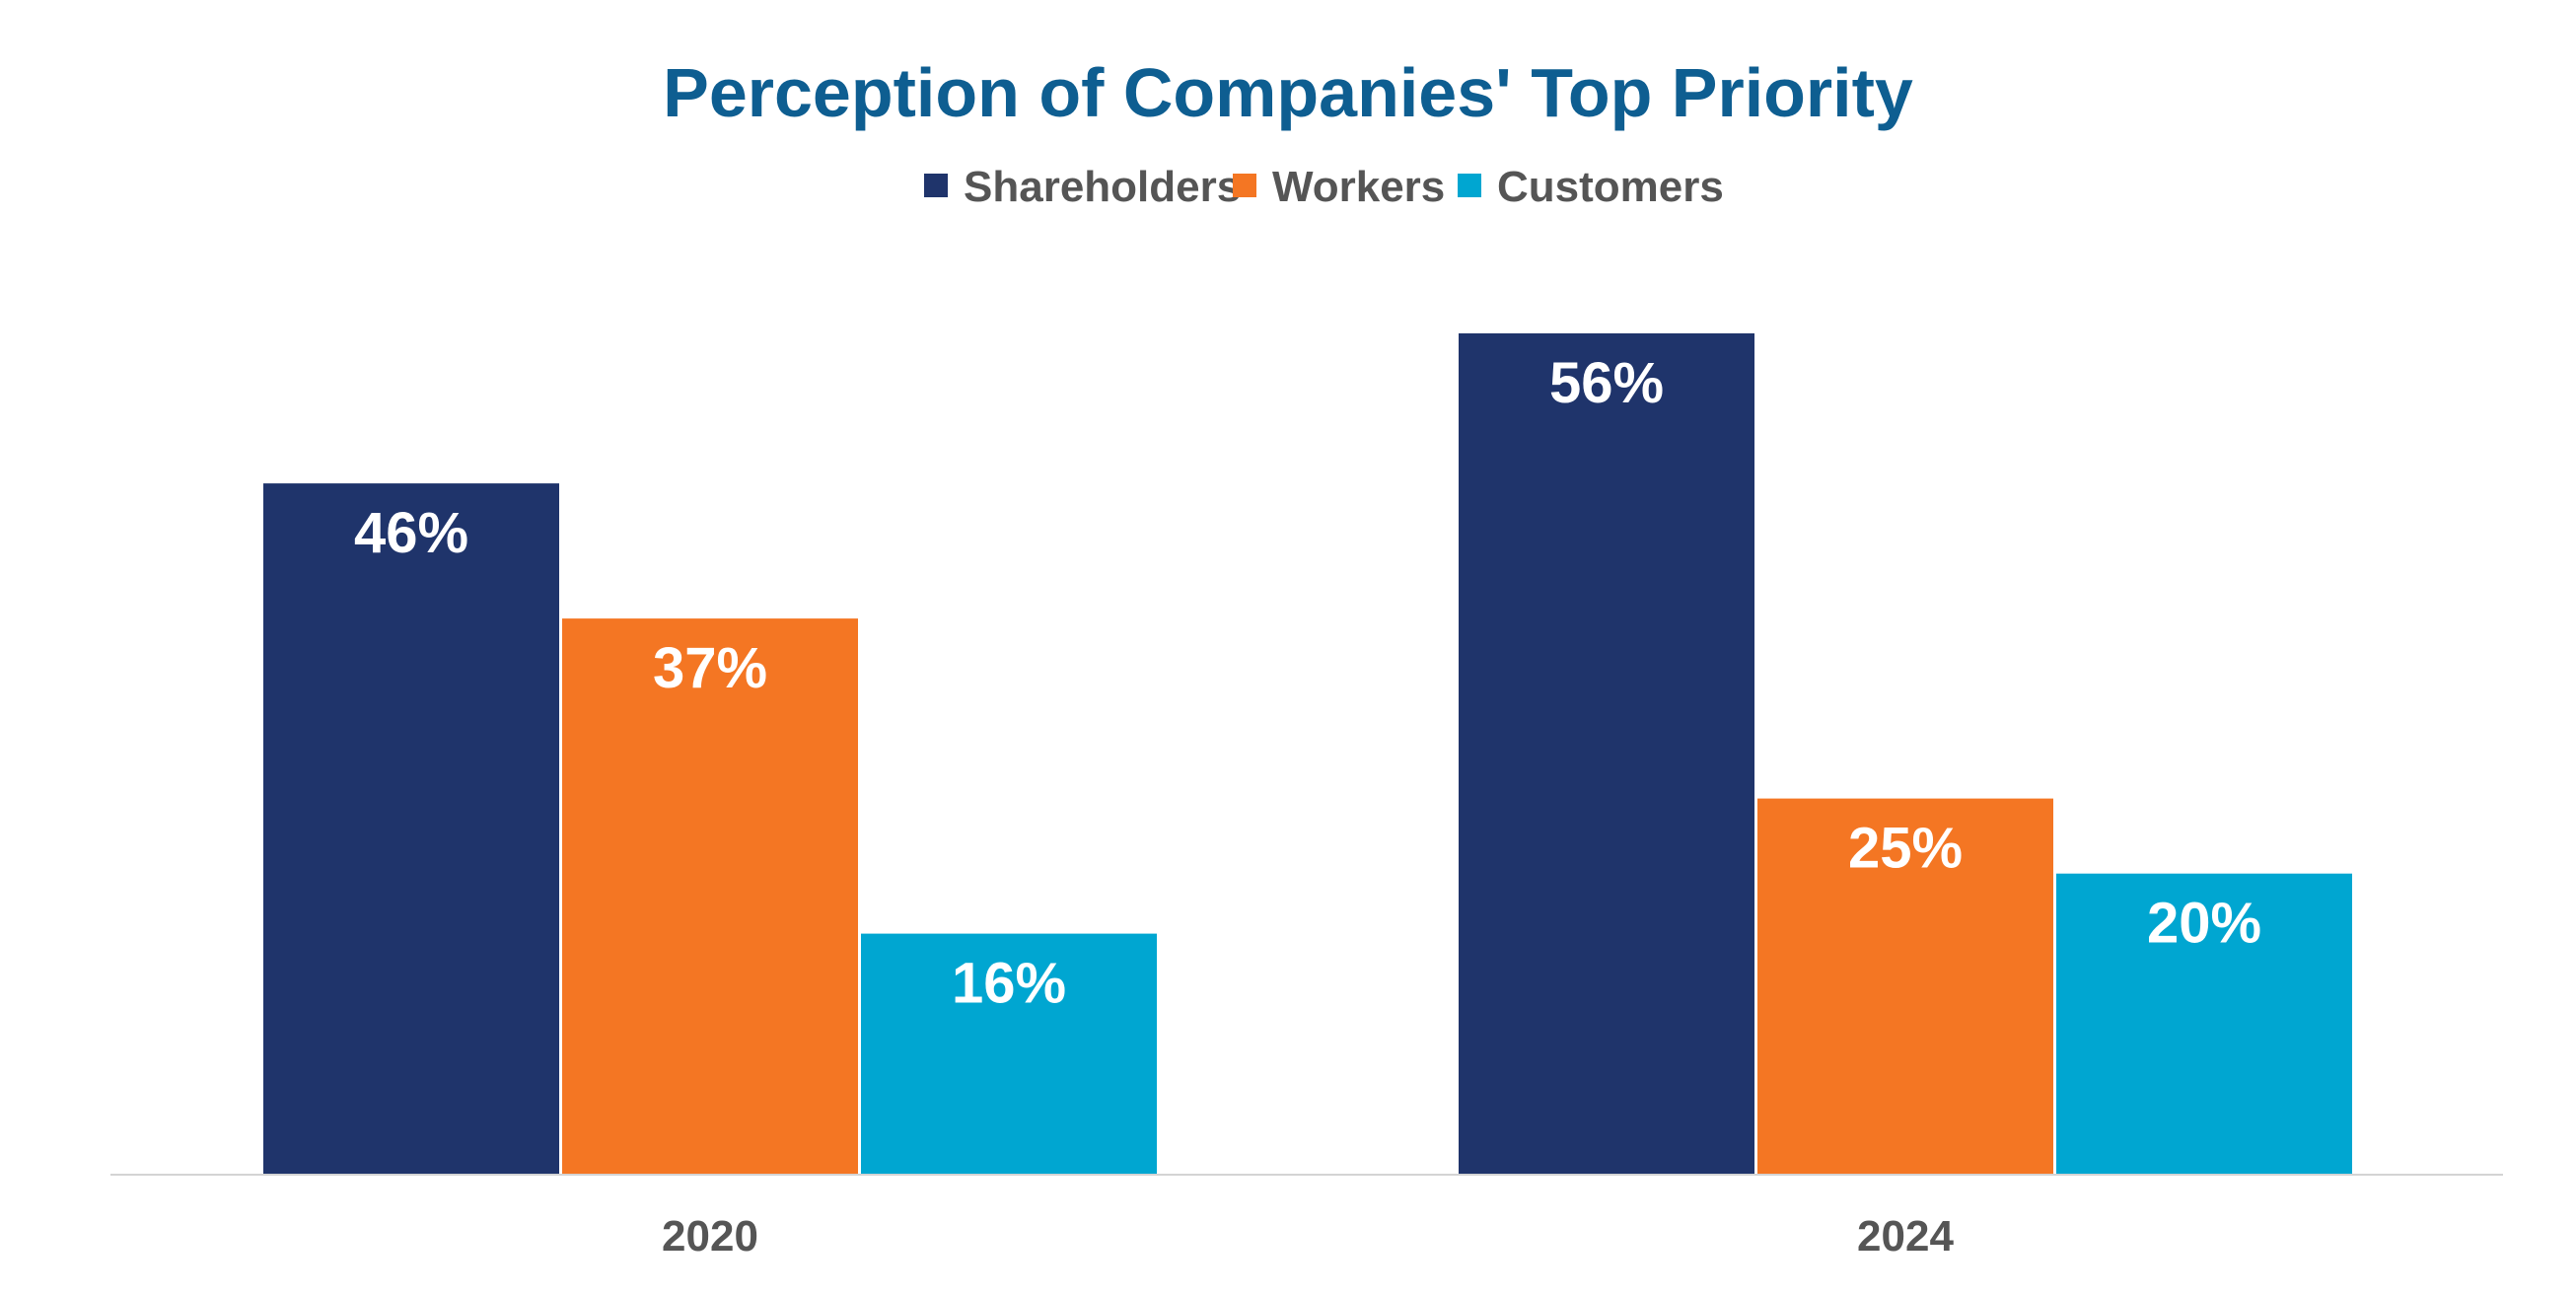 The image size is (2576, 1297). Describe the element at coordinates (1606, 753) in the screenshot. I see `bar-shareholders-2024` at that location.